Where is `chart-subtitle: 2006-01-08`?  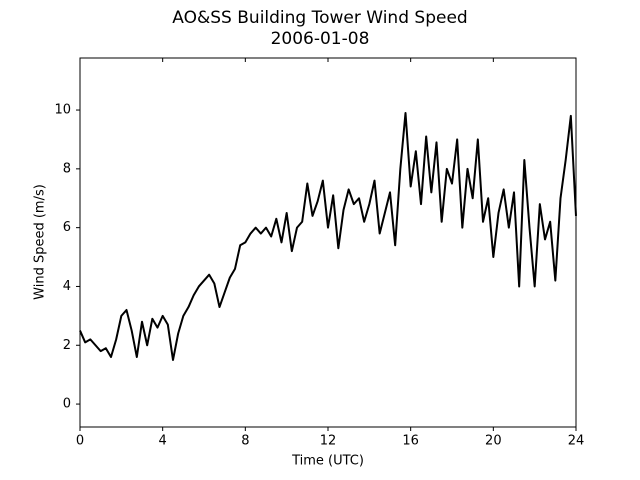
chart-subtitle: 2006-01-08 is located at coordinates (320, 39).